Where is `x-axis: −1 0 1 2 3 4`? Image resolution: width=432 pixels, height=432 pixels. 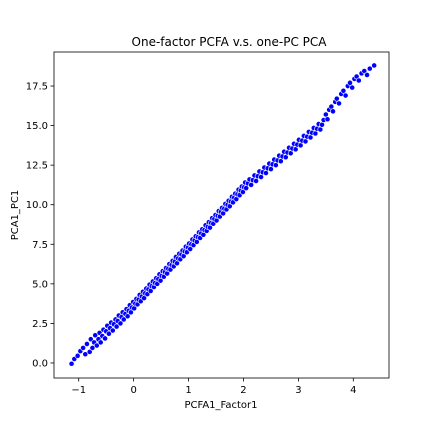
x-axis: −1 0 1 2 3 4 is located at coordinates (213, 387).